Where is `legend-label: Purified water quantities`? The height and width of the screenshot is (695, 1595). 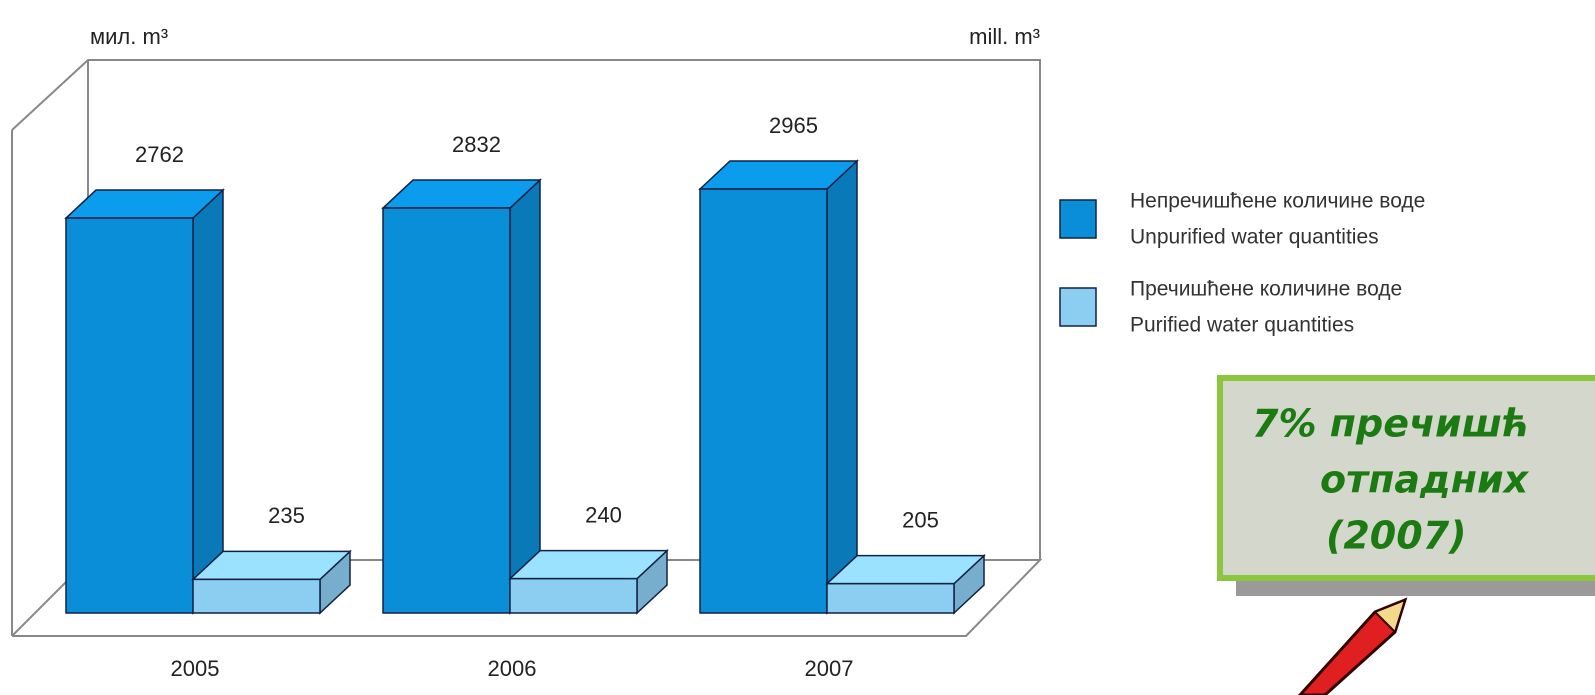 legend-label: Purified water quantities is located at coordinates (1242, 325).